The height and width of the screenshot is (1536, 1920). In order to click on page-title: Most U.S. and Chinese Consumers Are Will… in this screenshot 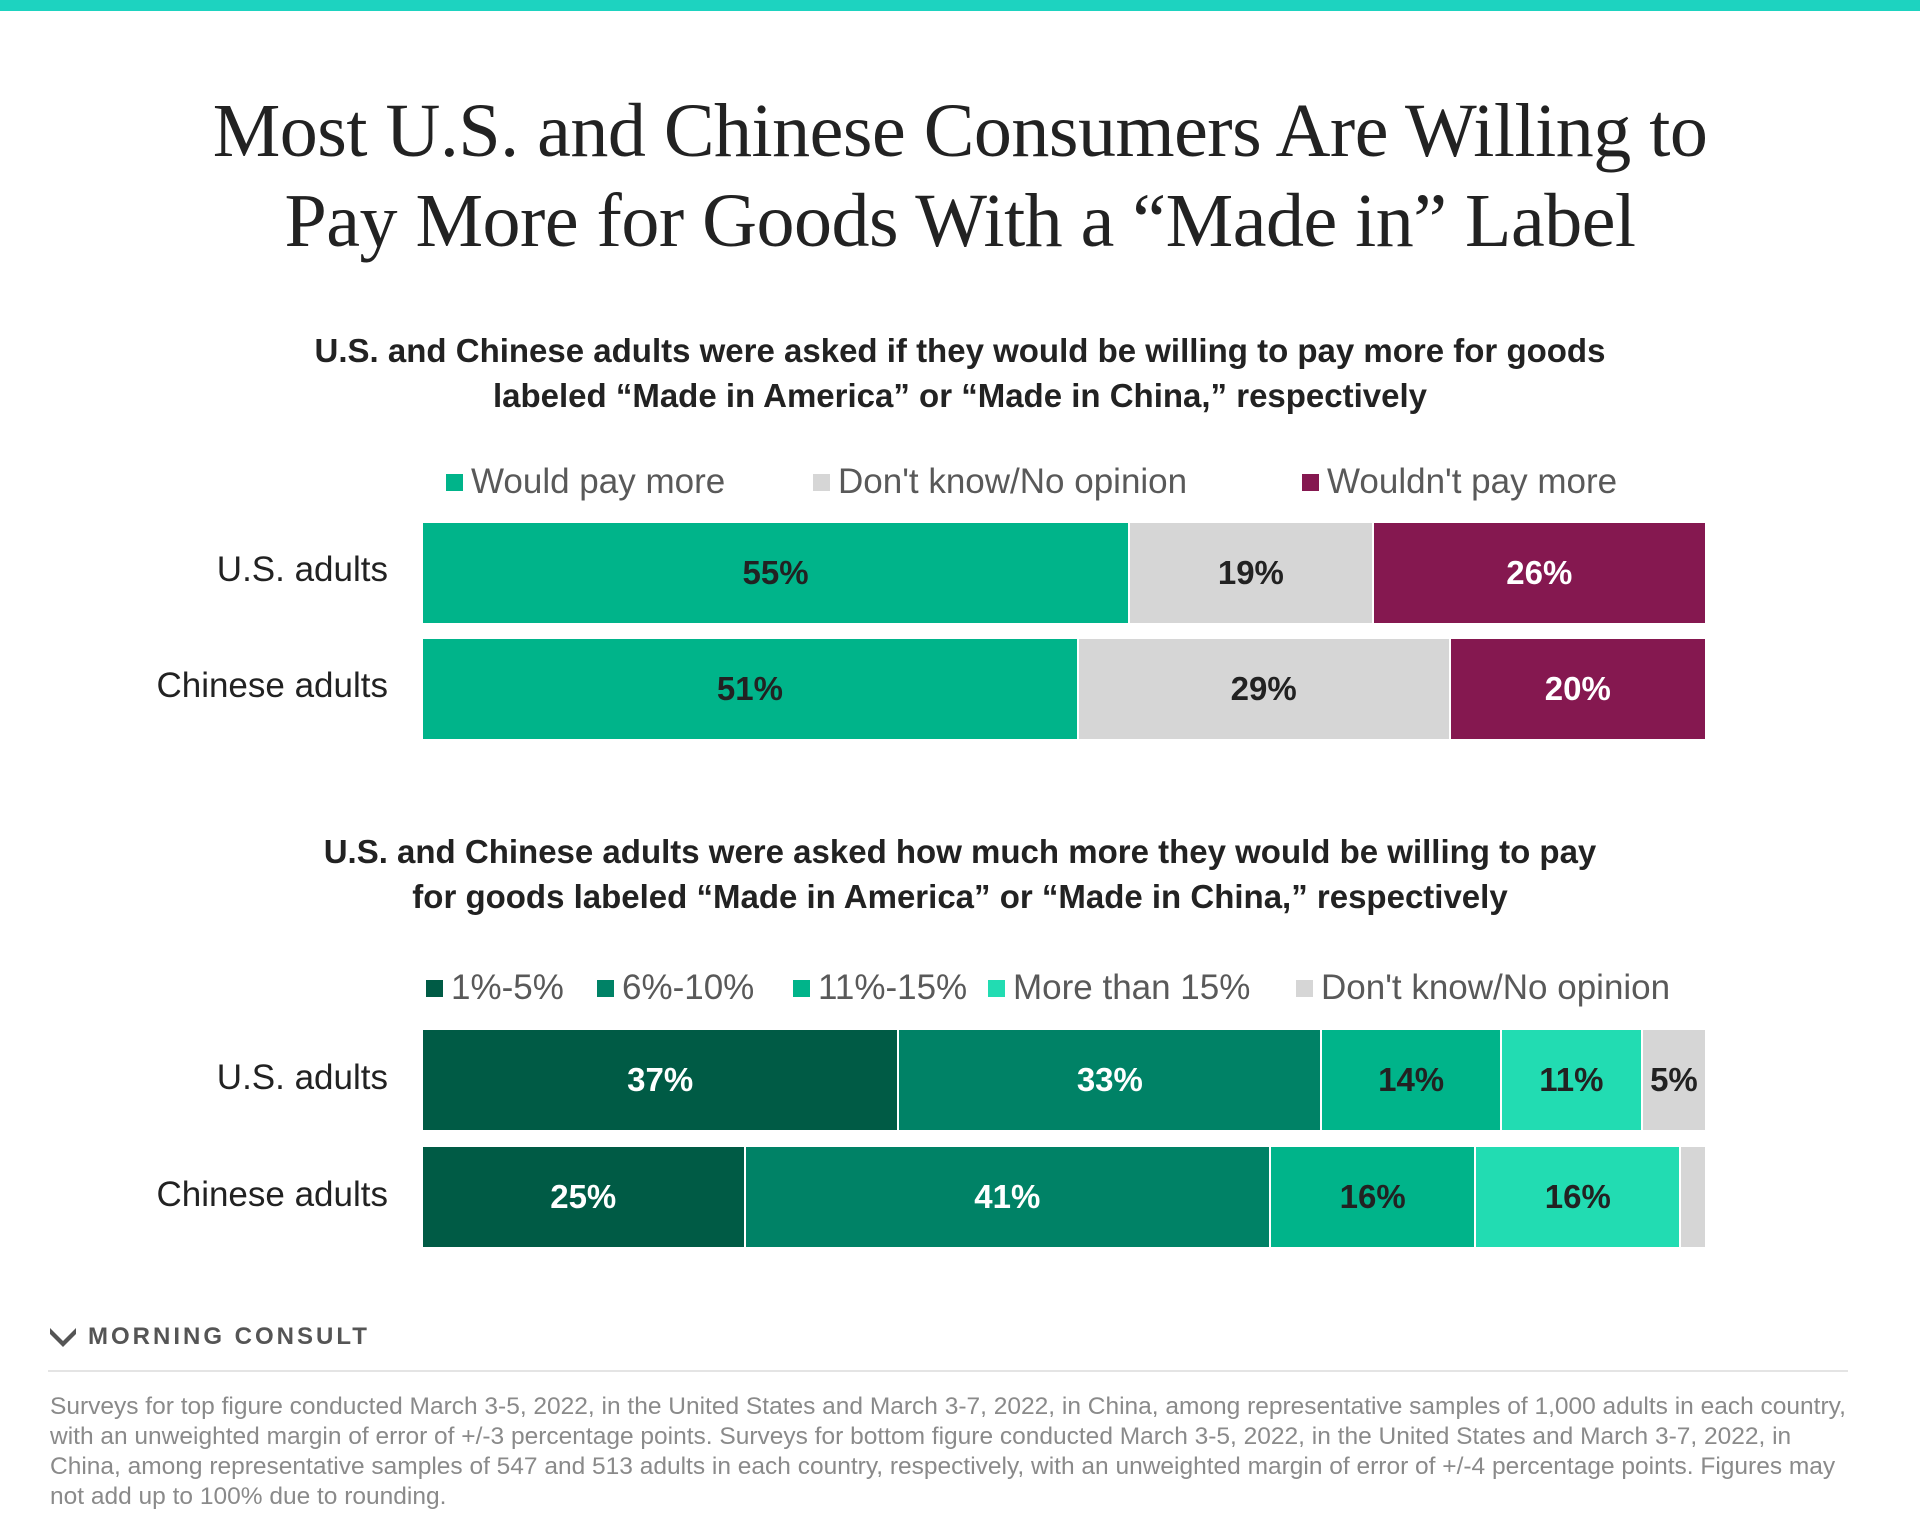, I will do `click(960, 176)`.